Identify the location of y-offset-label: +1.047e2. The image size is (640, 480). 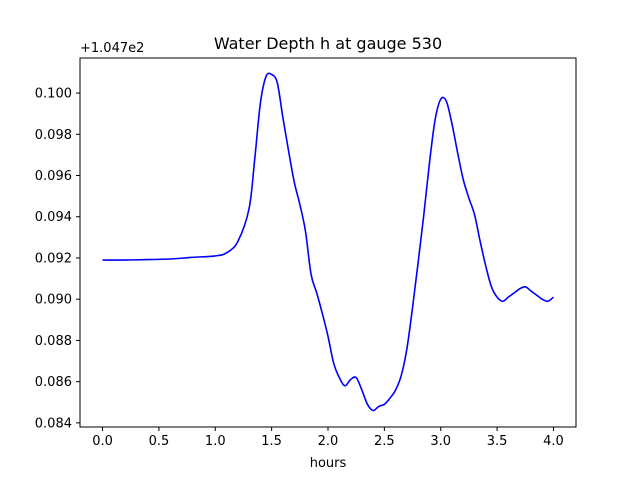
(112, 48).